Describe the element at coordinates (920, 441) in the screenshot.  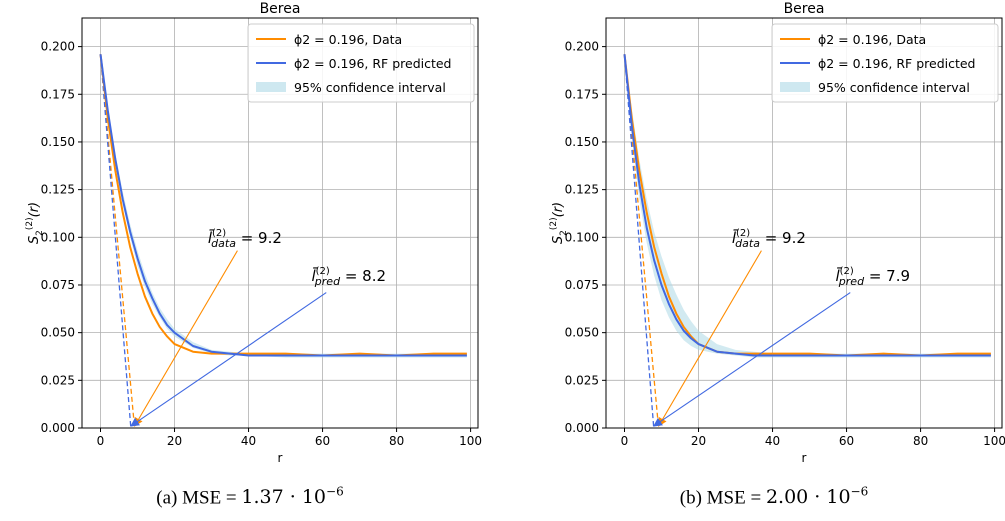
I see `x-tick-label-b-4: 80` at that location.